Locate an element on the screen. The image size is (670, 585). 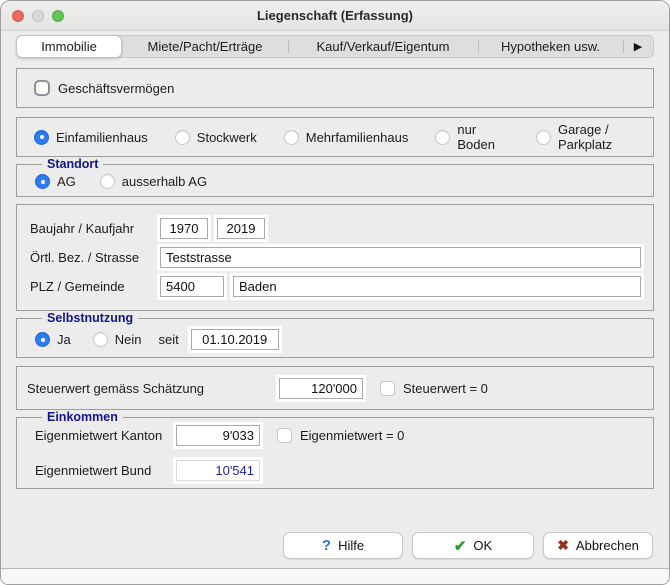
kaufjahr-input is located at coordinates (241, 228).